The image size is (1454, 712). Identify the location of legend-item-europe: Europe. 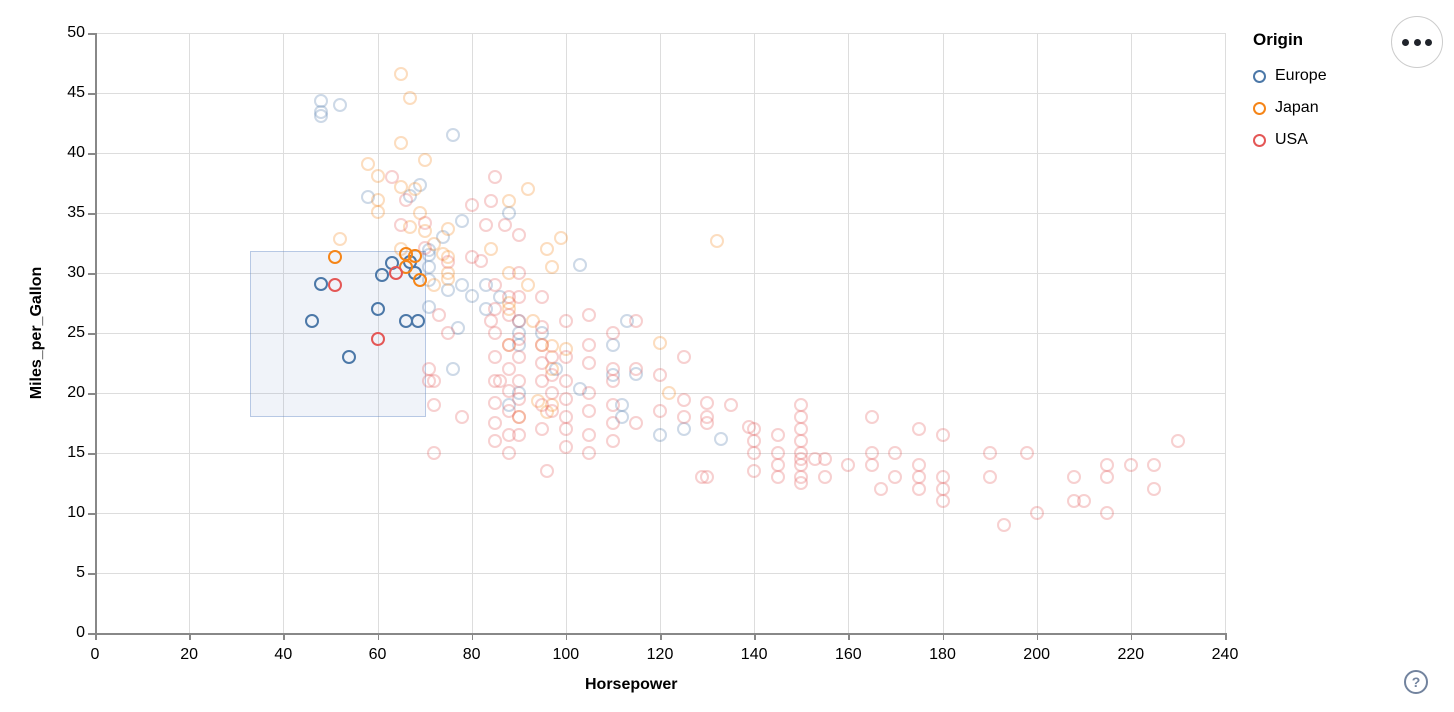
(1290, 76).